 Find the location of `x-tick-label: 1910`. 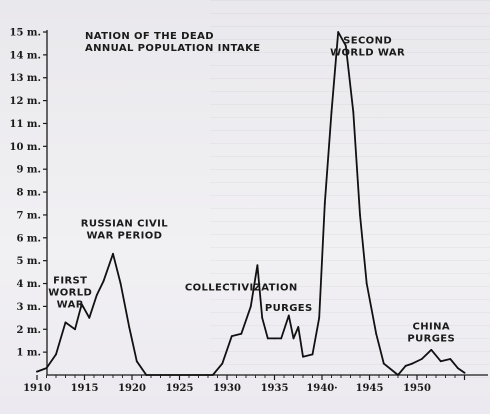

x-tick-label: 1910 is located at coordinates (37, 388).